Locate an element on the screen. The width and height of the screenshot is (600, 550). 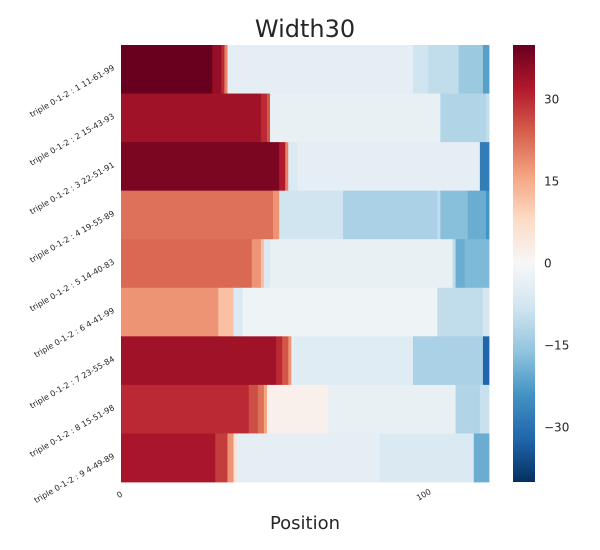
x-axis-label: Position is located at coordinates (305, 523).